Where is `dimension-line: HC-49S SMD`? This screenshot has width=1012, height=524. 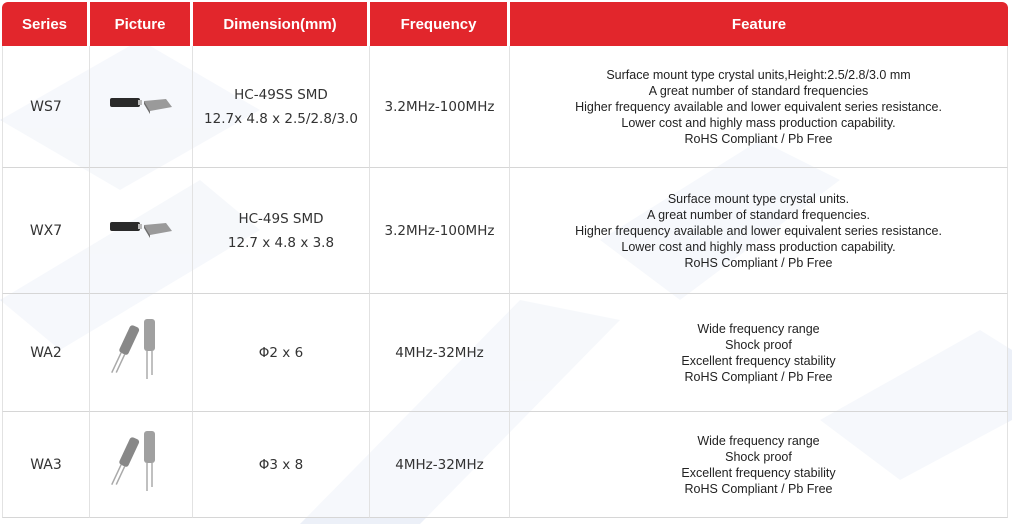 dimension-line: HC-49S SMD is located at coordinates (281, 218).